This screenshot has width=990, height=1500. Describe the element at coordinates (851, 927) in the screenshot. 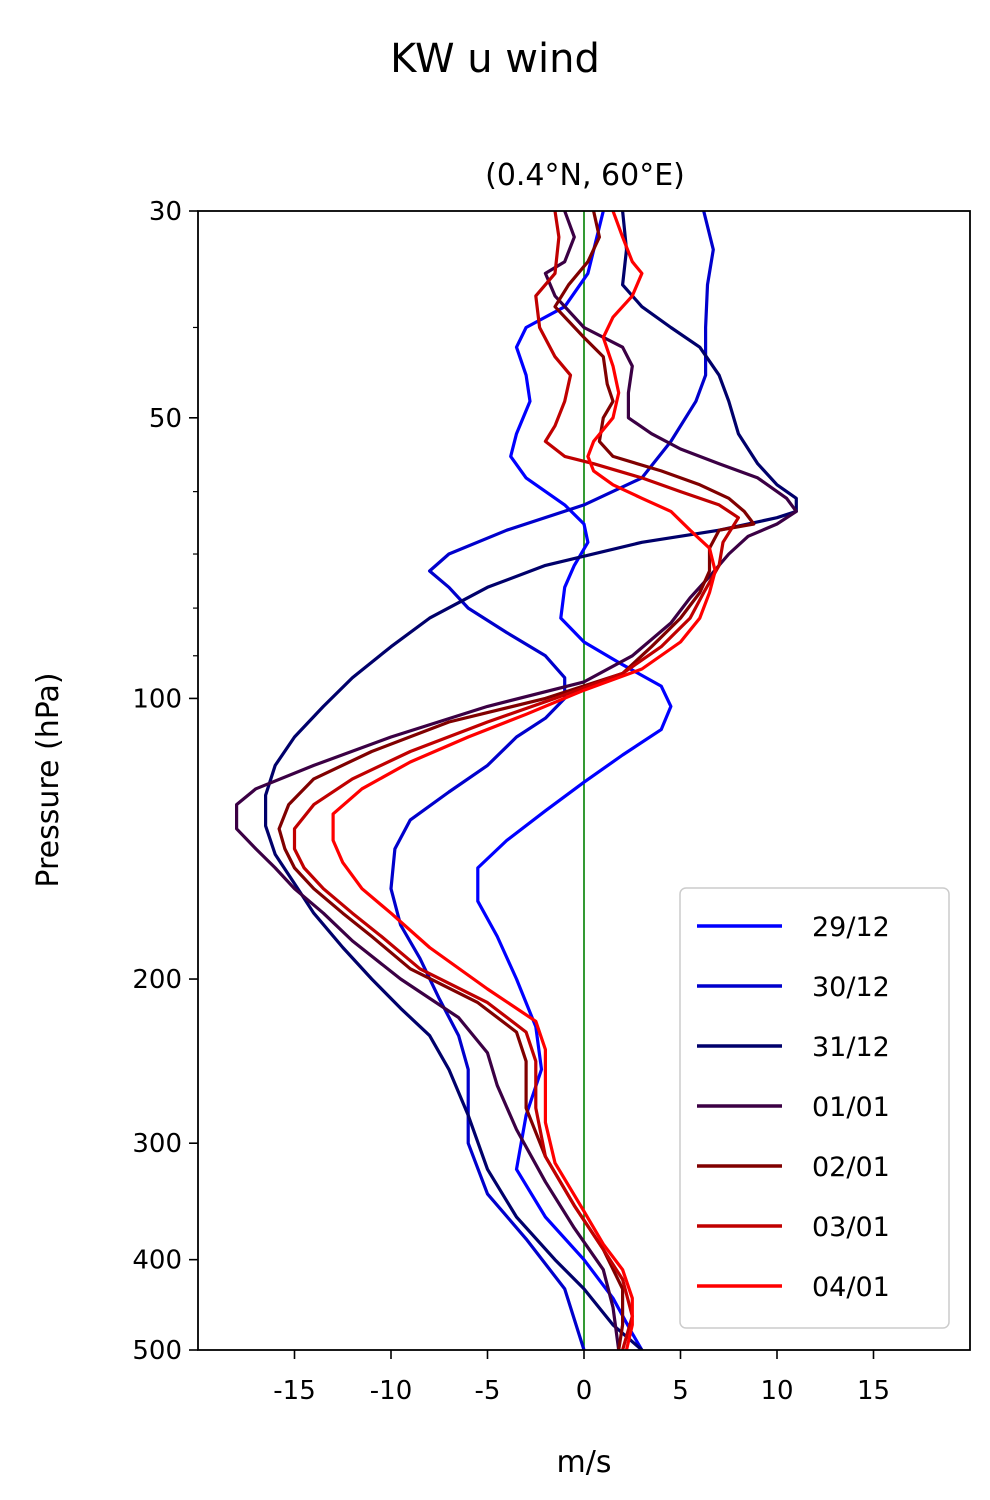

I see `legend-label: 29/12` at that location.